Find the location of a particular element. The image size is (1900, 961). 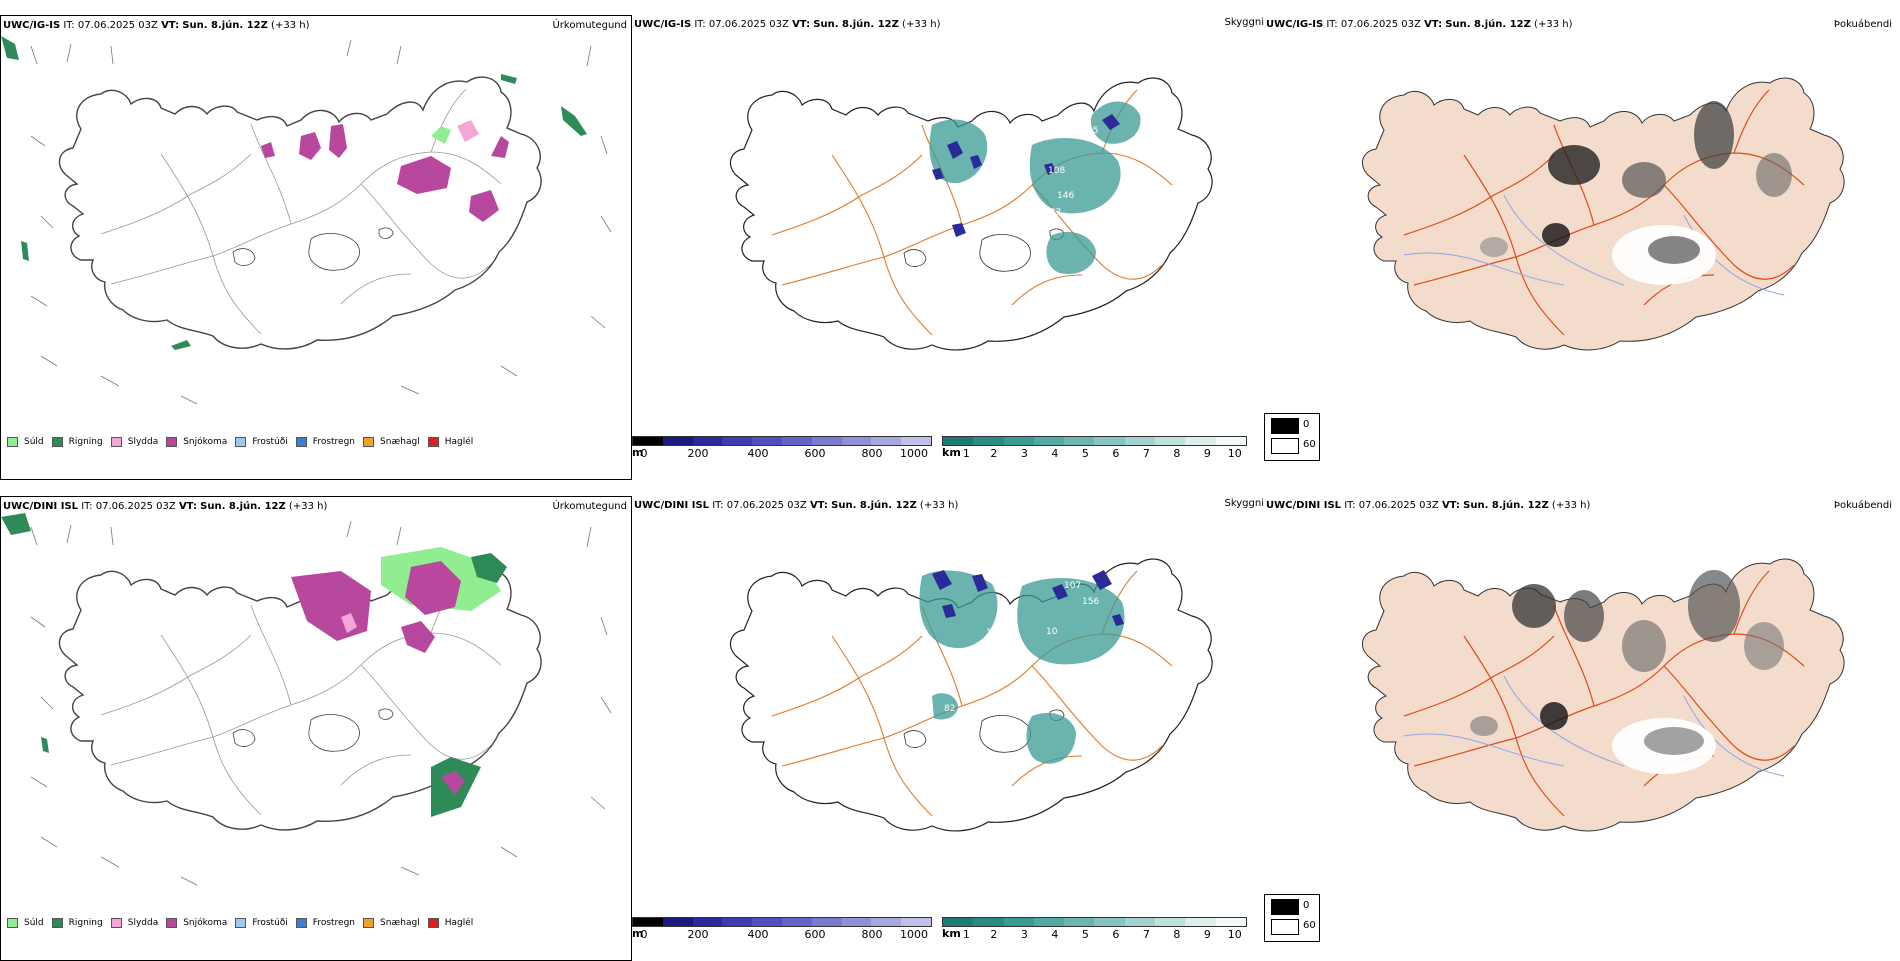

legend-item: Snæhagl is located at coordinates (391, 923).